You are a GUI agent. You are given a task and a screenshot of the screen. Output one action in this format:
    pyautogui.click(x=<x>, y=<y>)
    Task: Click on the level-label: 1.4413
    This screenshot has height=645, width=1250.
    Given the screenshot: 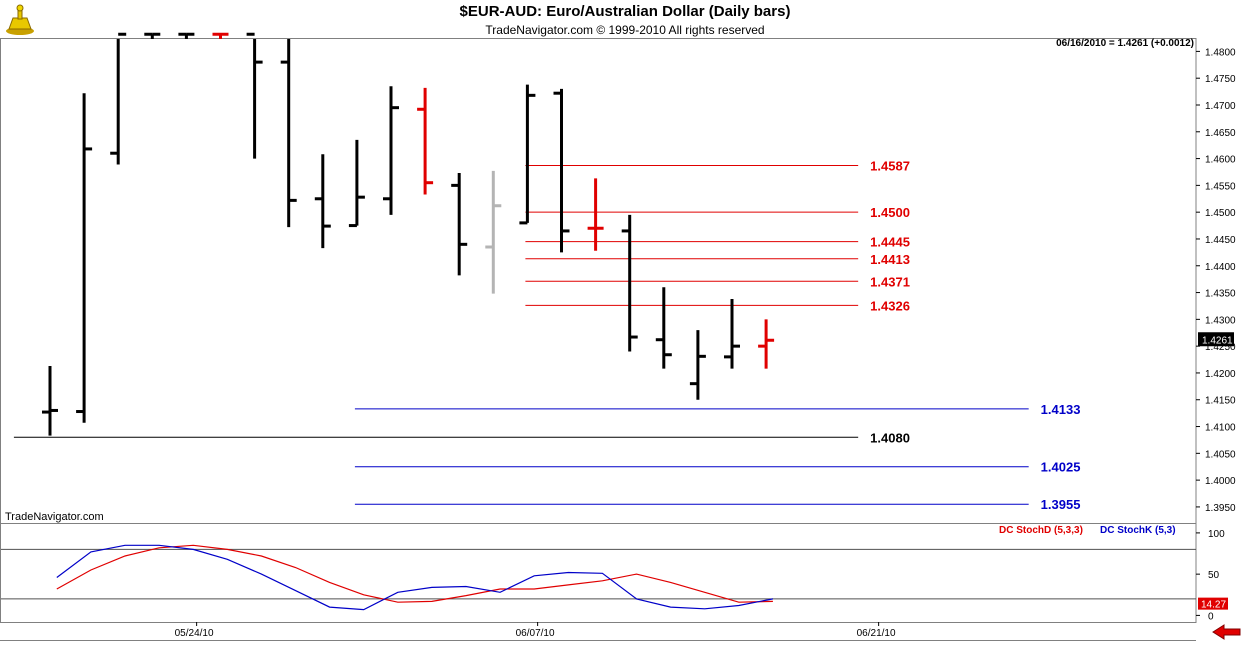 What is the action you would take?
    pyautogui.click(x=890, y=259)
    